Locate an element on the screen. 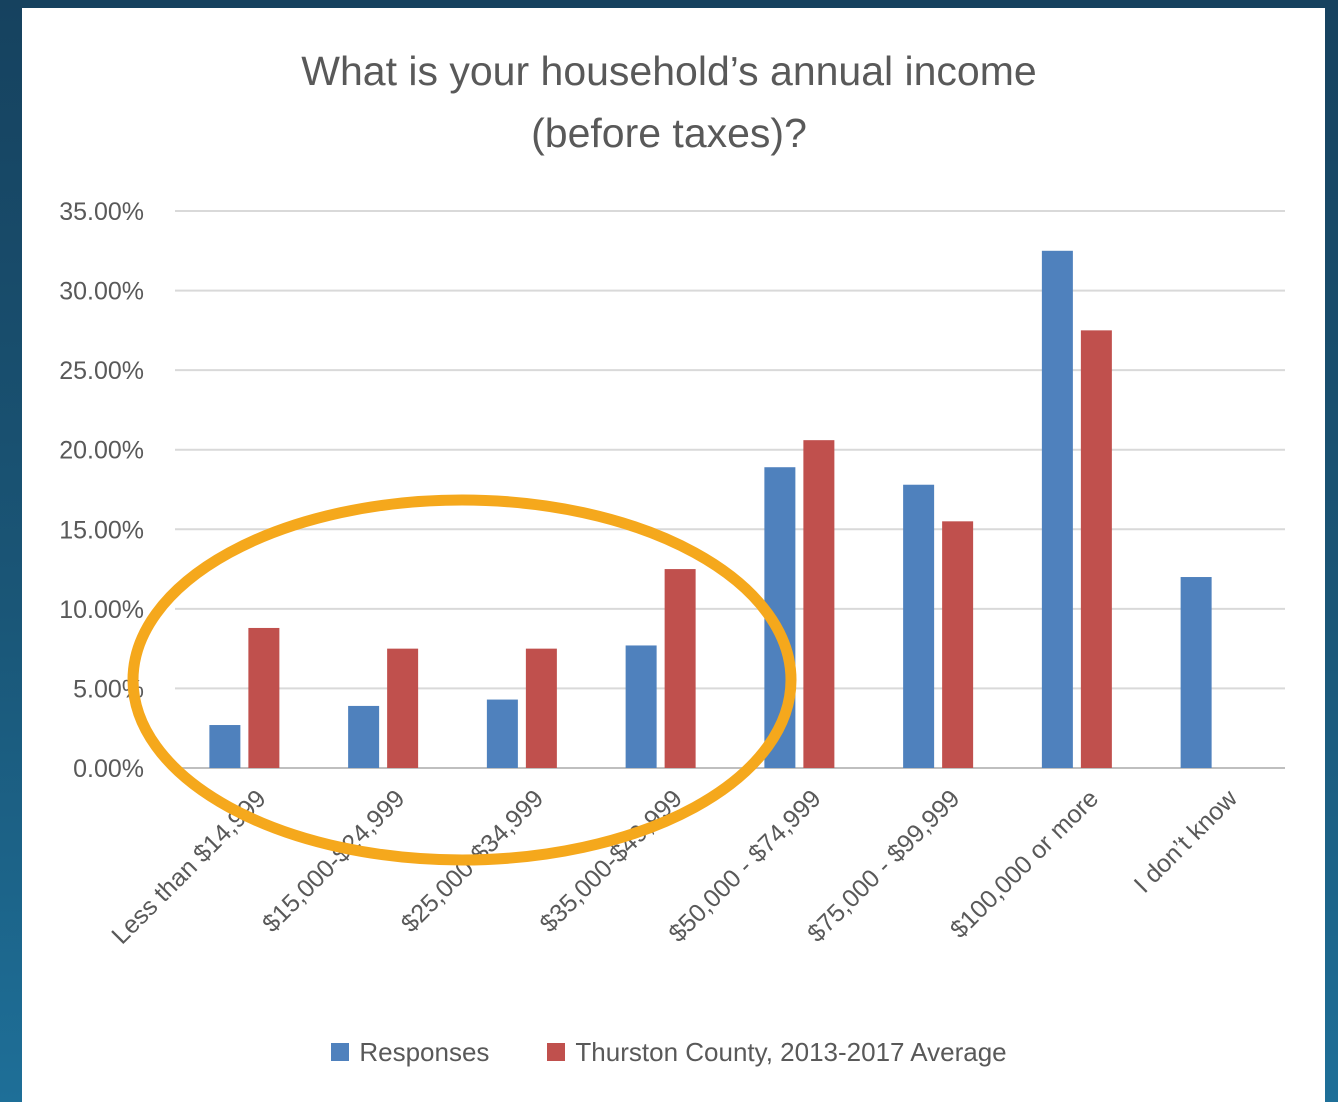 The height and width of the screenshot is (1102, 1338). legend-swatch-thurston is located at coordinates (556, 1052).